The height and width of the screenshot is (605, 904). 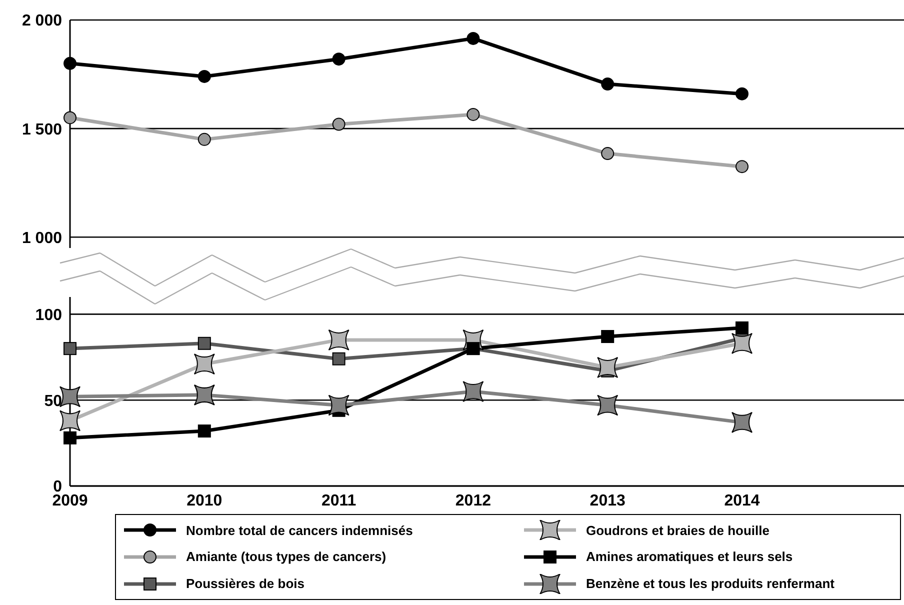 I want to click on x-tick-label: 2011, so click(x=338, y=501).